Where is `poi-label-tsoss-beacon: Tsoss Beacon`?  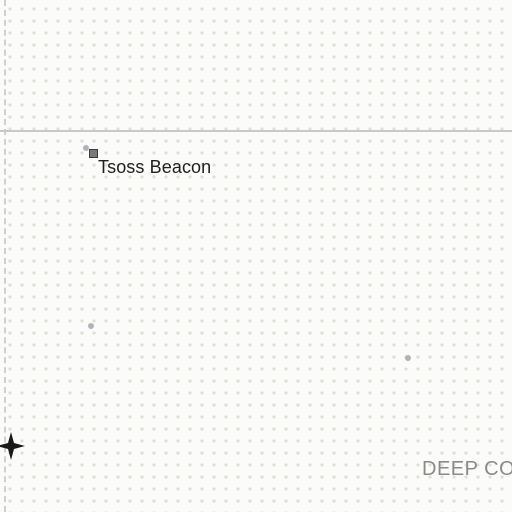
poi-label-tsoss-beacon: Tsoss Beacon is located at coordinates (155, 167).